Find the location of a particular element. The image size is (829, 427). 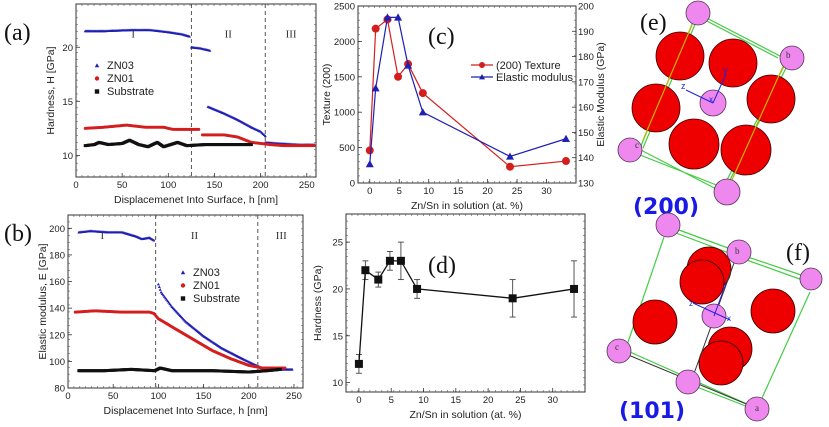

y-right-tick-label: 130 is located at coordinates (586, 184).